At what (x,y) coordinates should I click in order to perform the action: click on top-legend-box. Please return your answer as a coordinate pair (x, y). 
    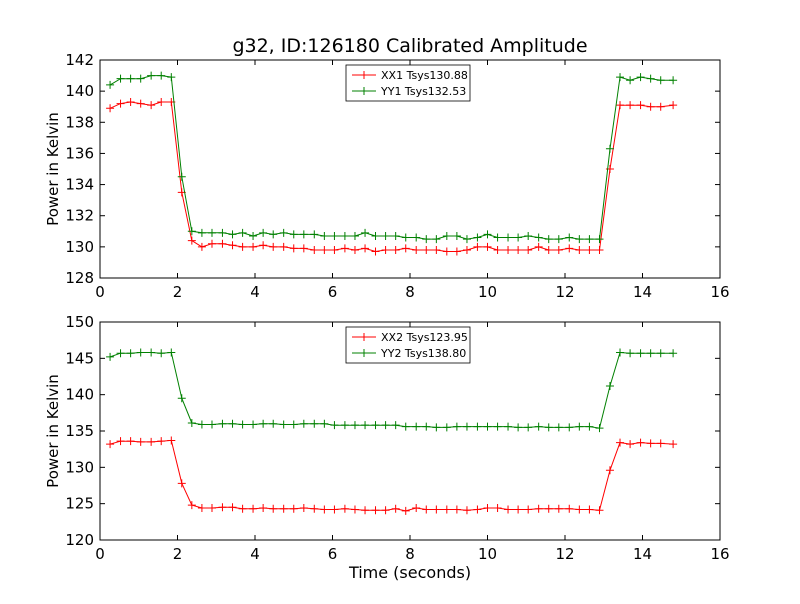
    Looking at the image, I should click on (408, 83).